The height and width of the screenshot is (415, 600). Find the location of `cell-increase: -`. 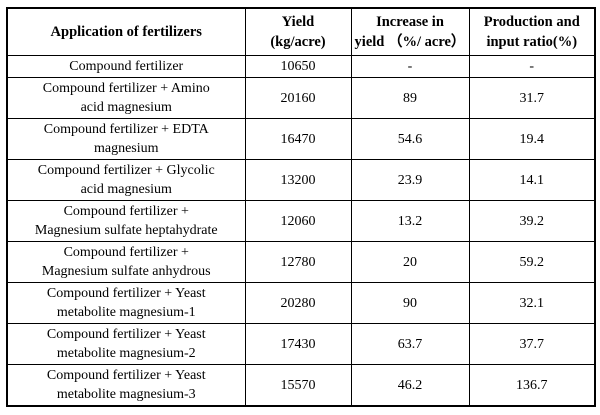

cell-increase: - is located at coordinates (410, 66).